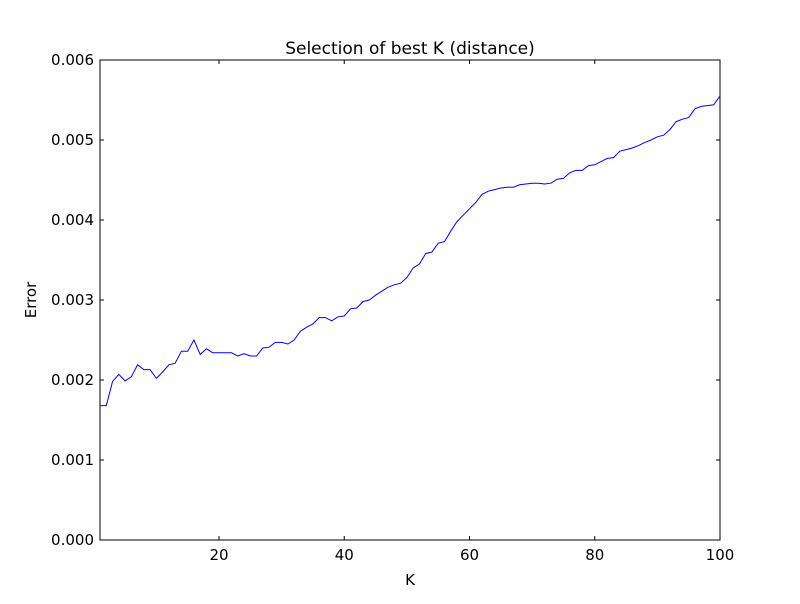  What do you see at coordinates (72, 460) in the screenshot?
I see `y-tick-label: 0.001` at bounding box center [72, 460].